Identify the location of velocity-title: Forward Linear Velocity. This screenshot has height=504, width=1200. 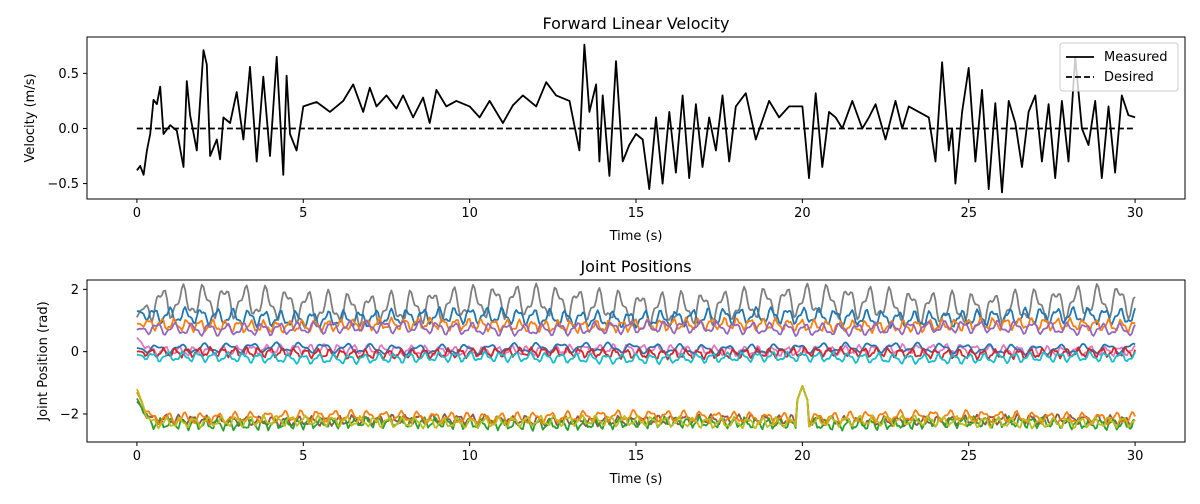
(635, 23).